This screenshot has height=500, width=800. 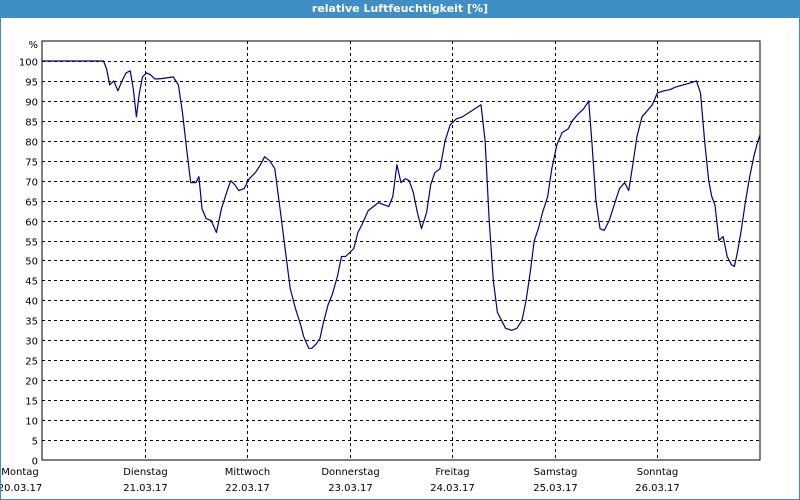 I want to click on x-tick-date: 24.03.17, so click(x=452, y=488).